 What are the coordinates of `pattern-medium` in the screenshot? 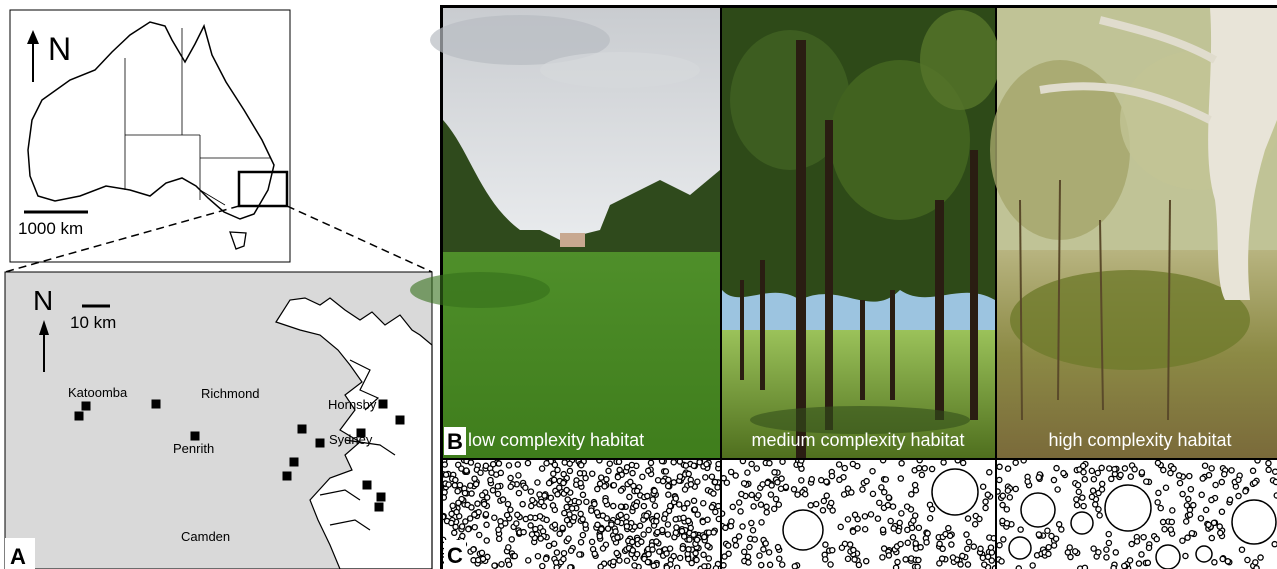 It's located at (858, 514).